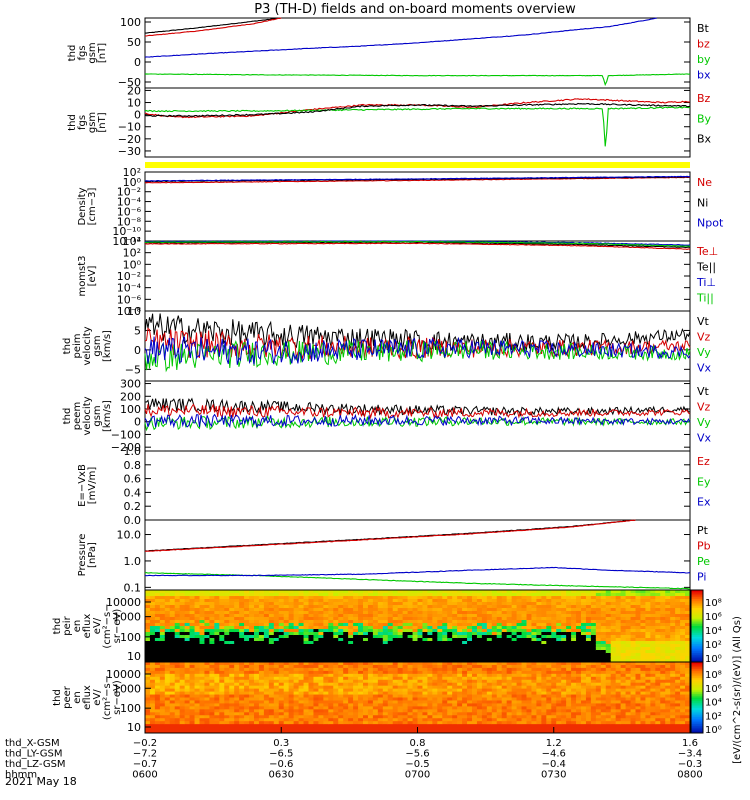  Describe the element at coordinates (697, 612) in the screenshot. I see `colorbar-cell` at that location.